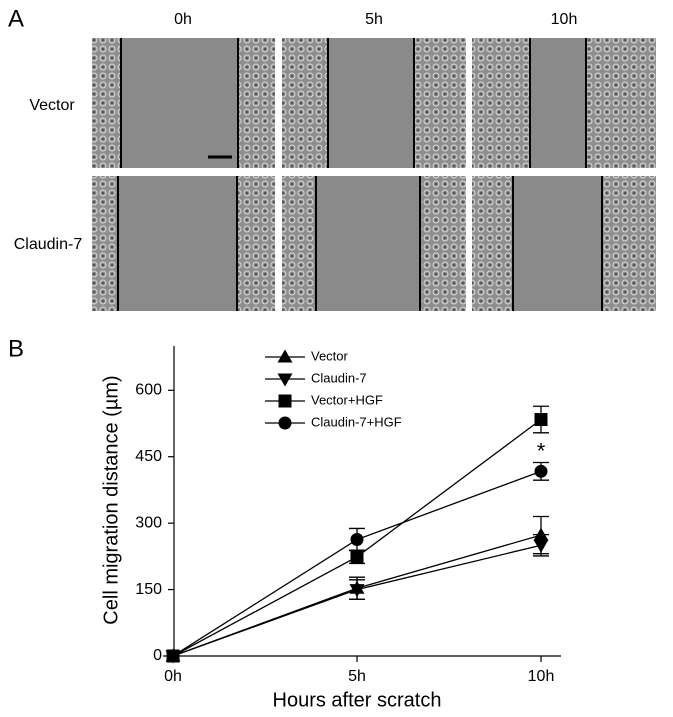  Describe the element at coordinates (148, 390) in the screenshot. I see `y-tick-label: 600` at that location.